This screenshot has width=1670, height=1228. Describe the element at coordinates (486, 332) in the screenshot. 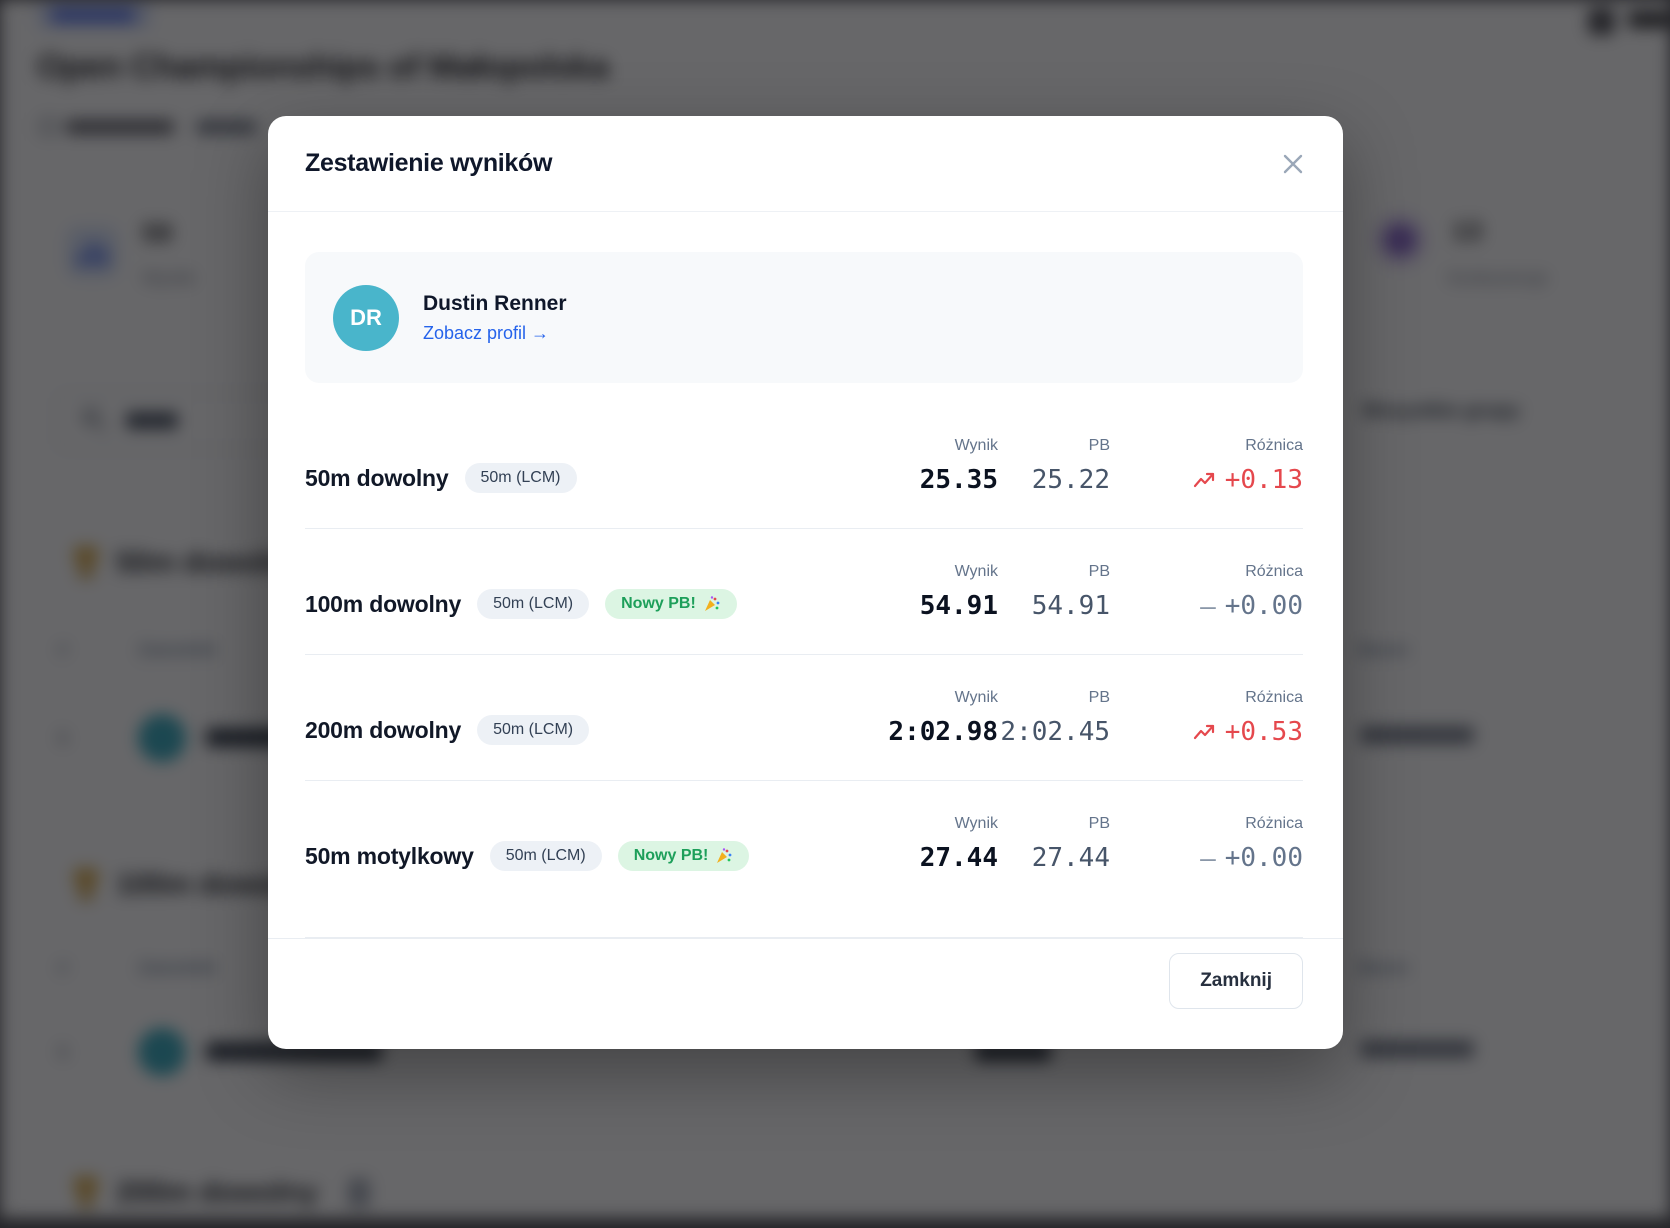

I see `profile-link: Zobacz profil →` at that location.